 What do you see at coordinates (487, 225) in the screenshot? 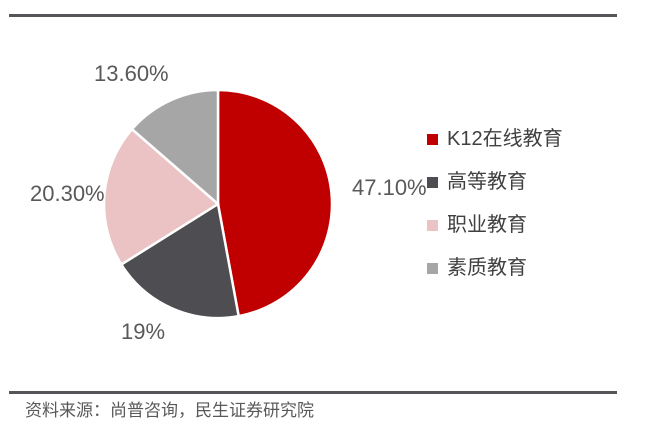
I see `legend-label-vocational-education: 职业教育` at bounding box center [487, 225].